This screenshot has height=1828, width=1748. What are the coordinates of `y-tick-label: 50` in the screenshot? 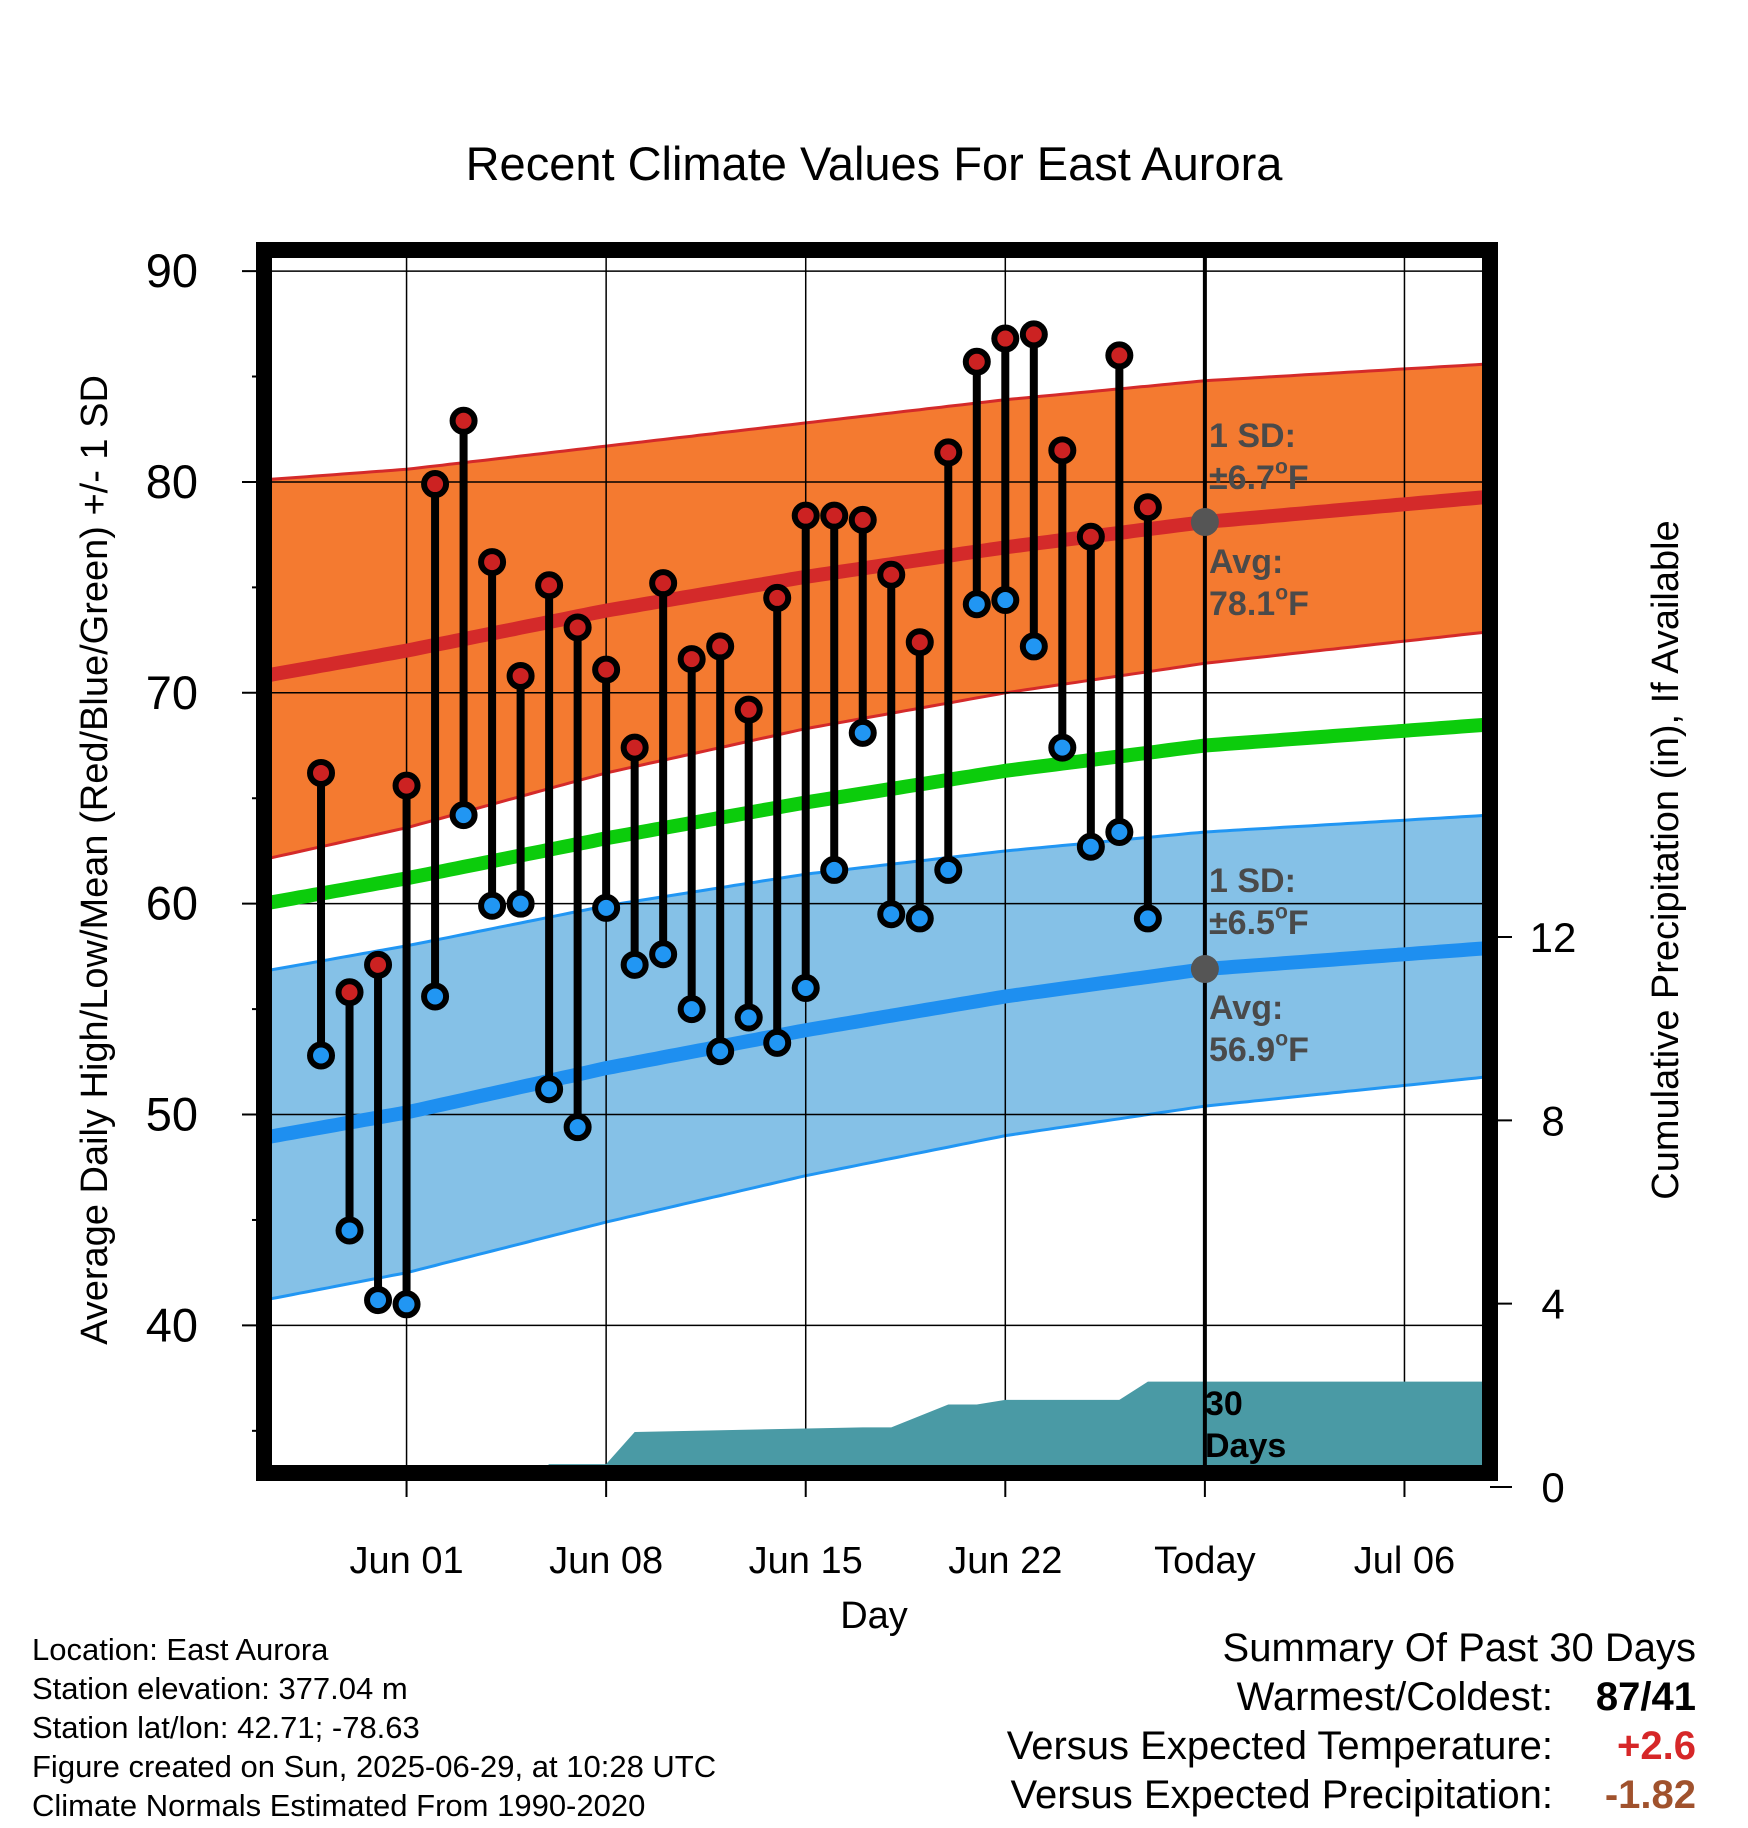 It's located at (172, 1114).